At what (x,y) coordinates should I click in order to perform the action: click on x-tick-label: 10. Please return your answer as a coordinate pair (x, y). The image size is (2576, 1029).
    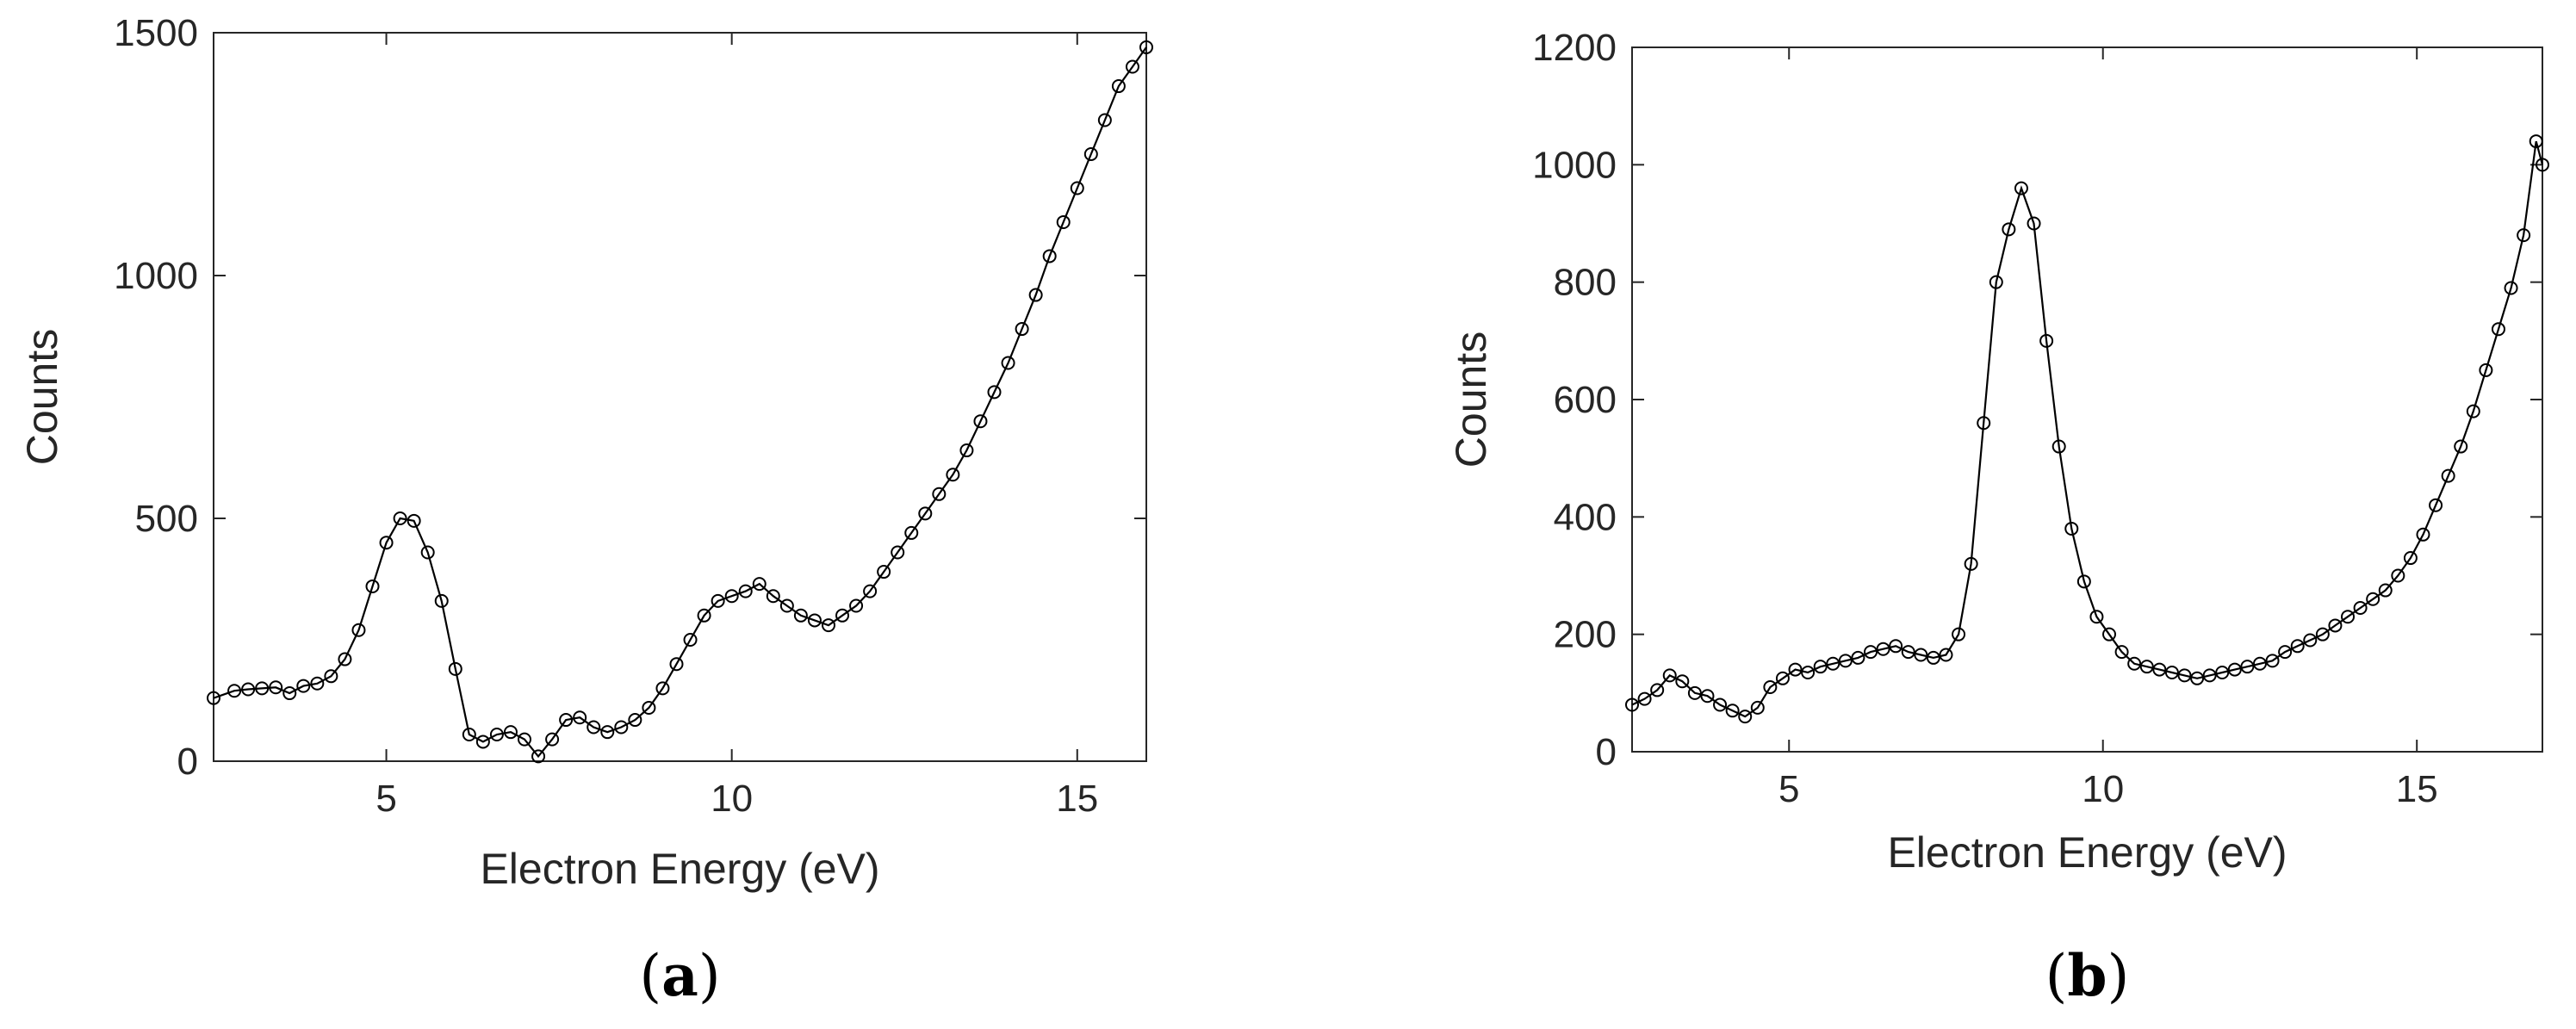
    Looking at the image, I should click on (732, 799).